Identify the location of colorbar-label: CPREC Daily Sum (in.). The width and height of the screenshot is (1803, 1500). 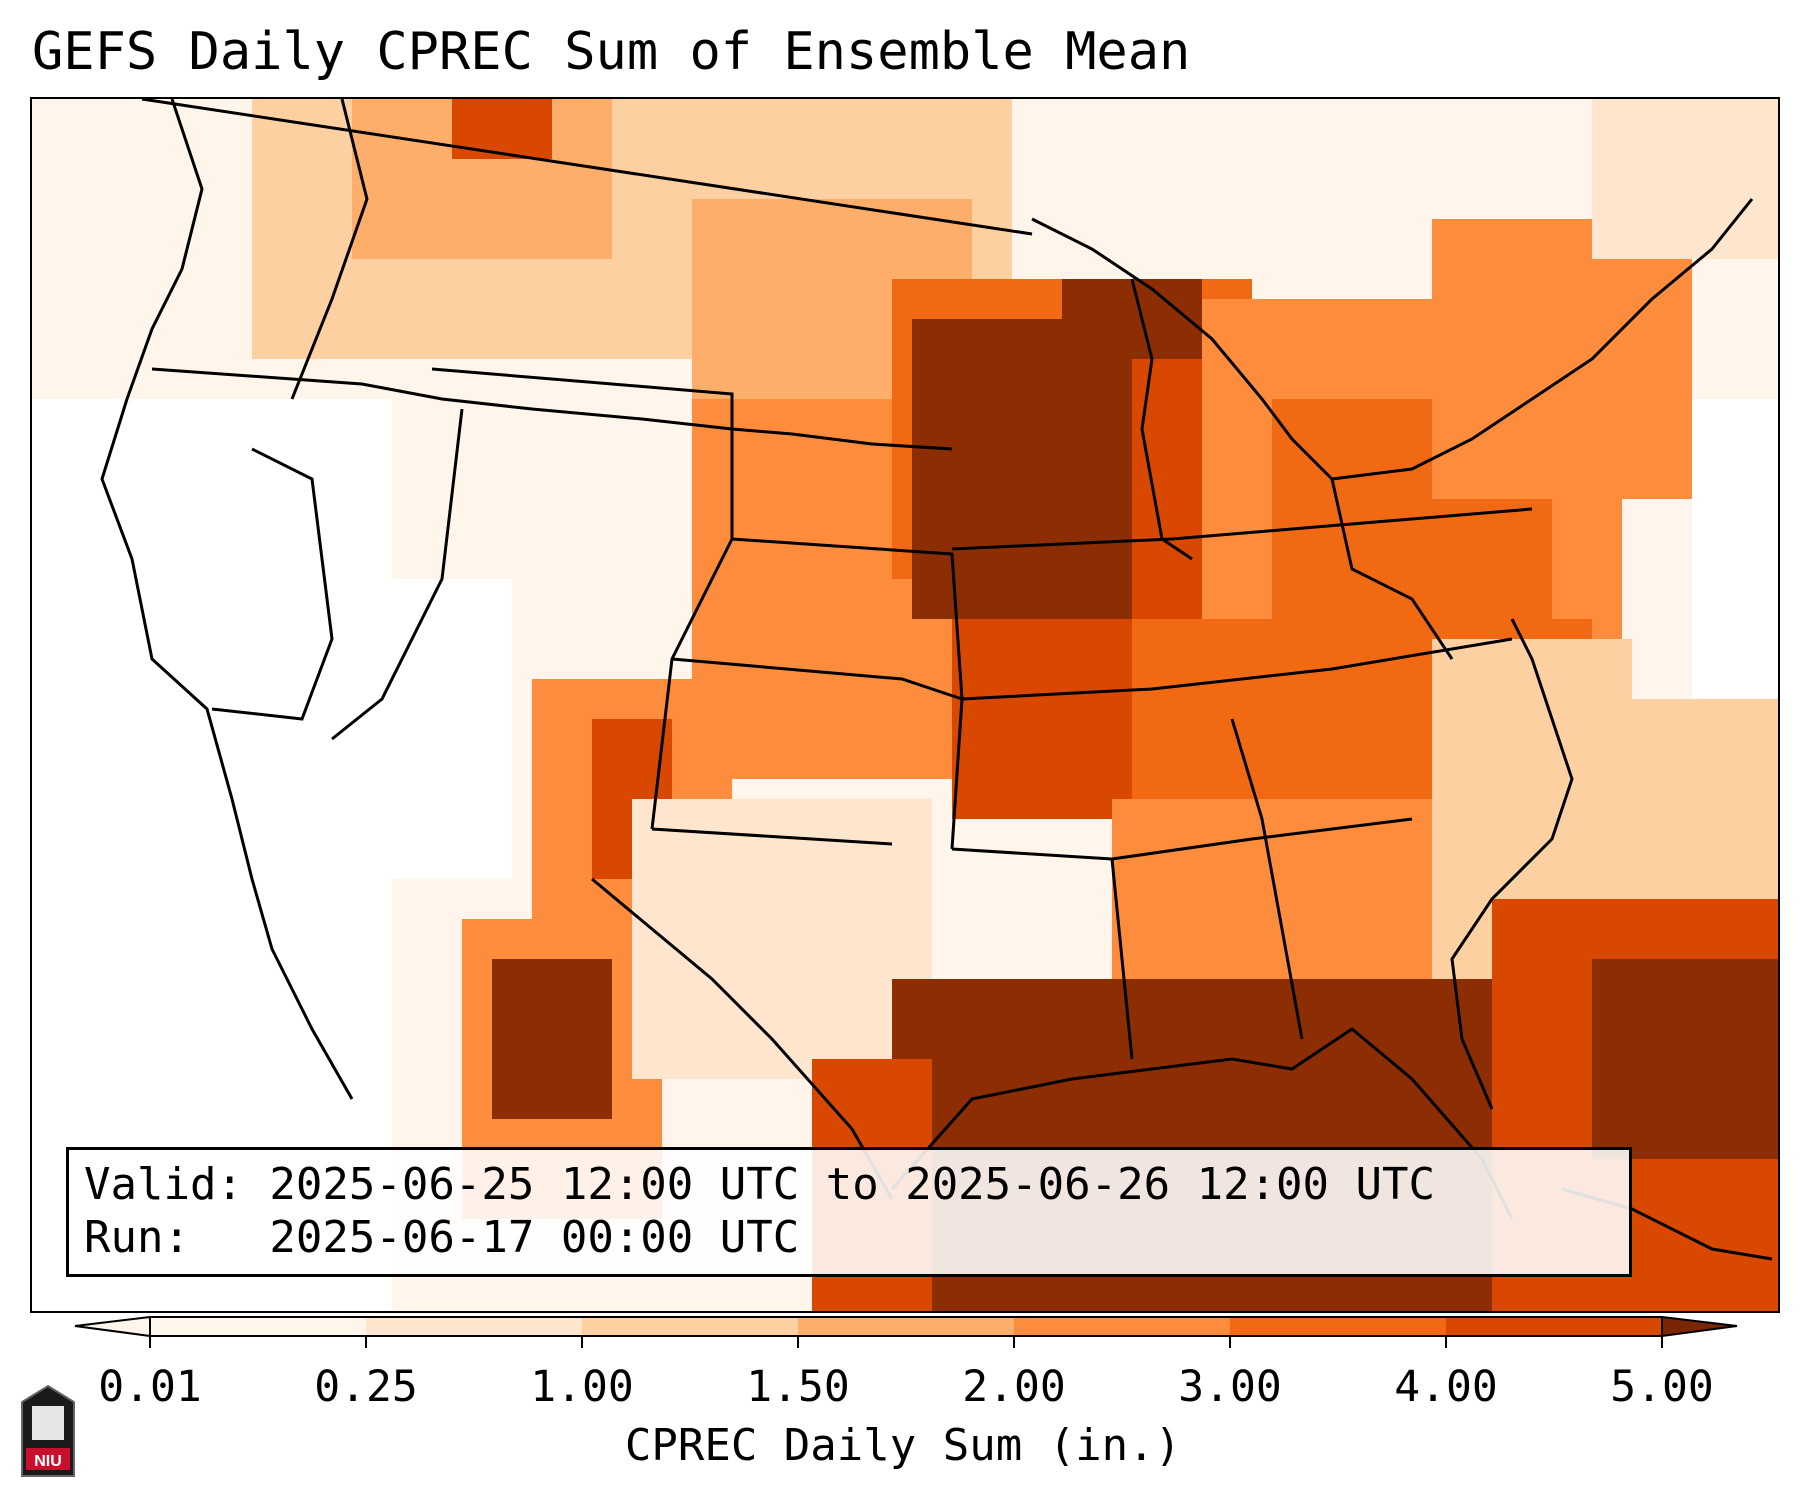
(903, 1445).